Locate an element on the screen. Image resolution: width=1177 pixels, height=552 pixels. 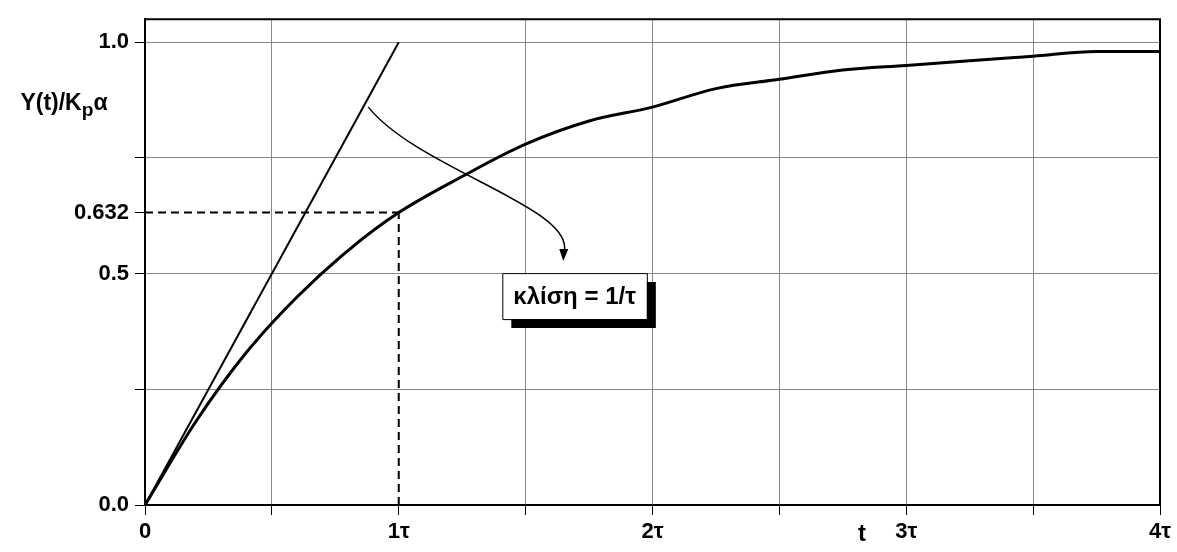
y-tick-label: 0.632 is located at coordinates (101, 211).